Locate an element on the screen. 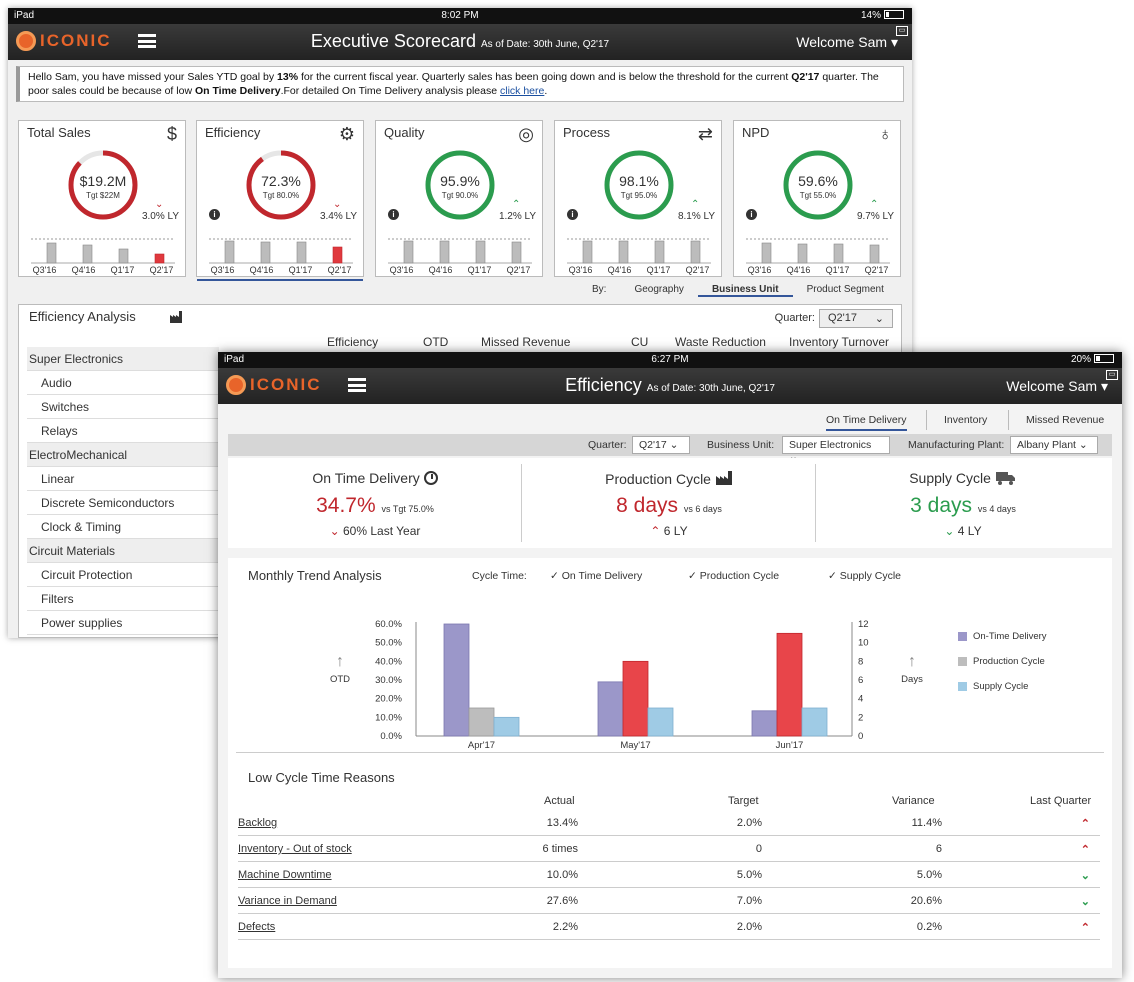 The width and height of the screenshot is (1134, 982). x-tick-label: May'17 is located at coordinates (635, 745).